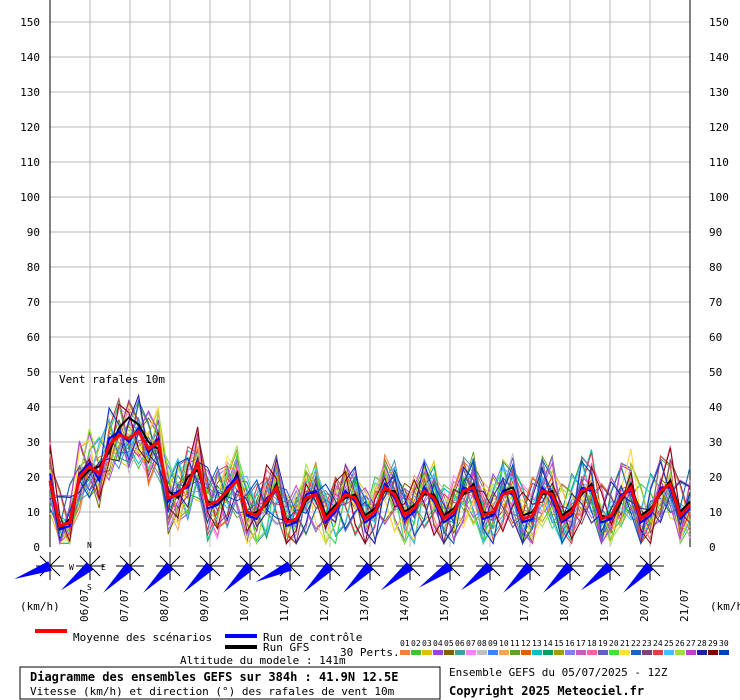 Image resolution: width=740 pixels, height=700 pixels. What do you see at coordinates (712, 547) in the screenshot?
I see `y-tick-label-right: 0` at bounding box center [712, 547].